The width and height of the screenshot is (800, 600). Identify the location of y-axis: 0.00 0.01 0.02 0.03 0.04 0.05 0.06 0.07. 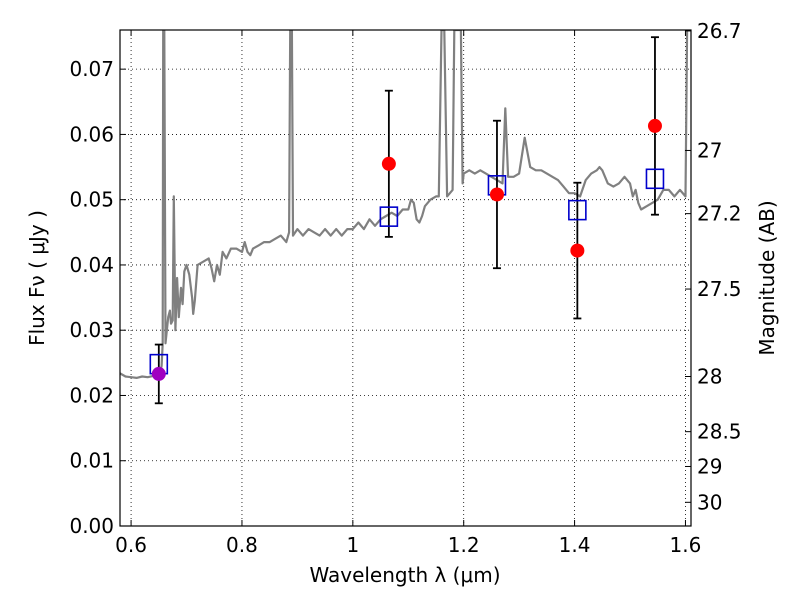
(97, 297).